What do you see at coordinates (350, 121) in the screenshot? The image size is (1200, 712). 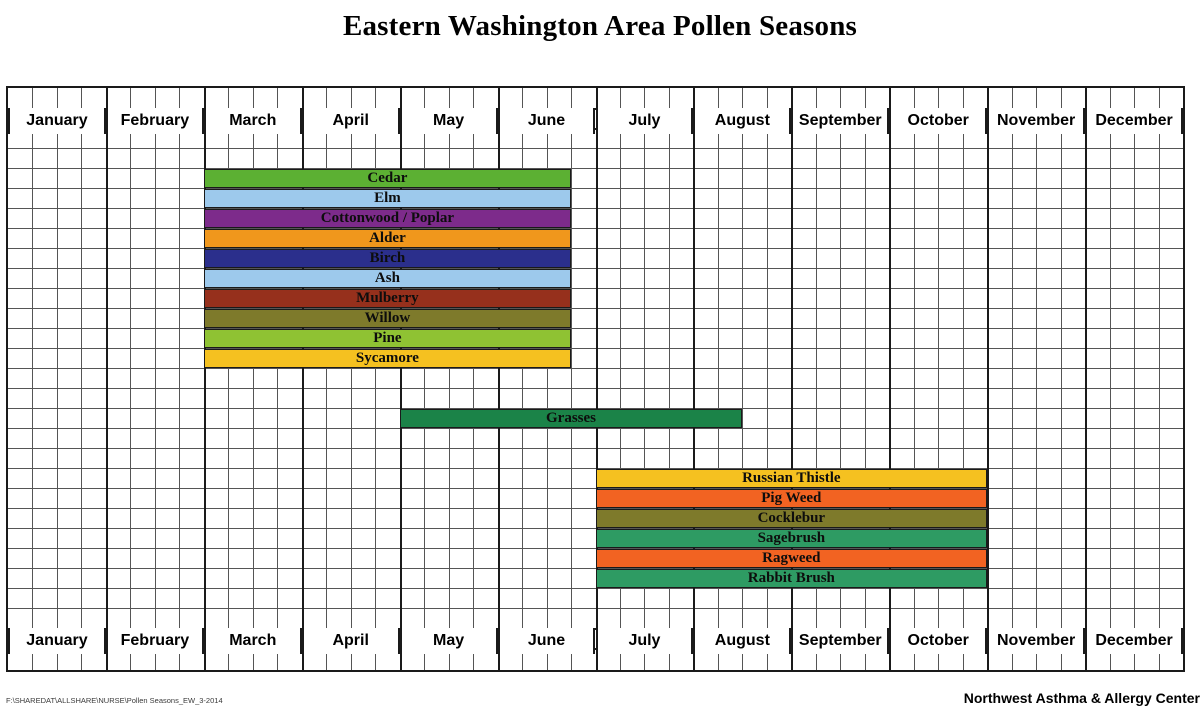 I see `month-label-top-april: April` at bounding box center [350, 121].